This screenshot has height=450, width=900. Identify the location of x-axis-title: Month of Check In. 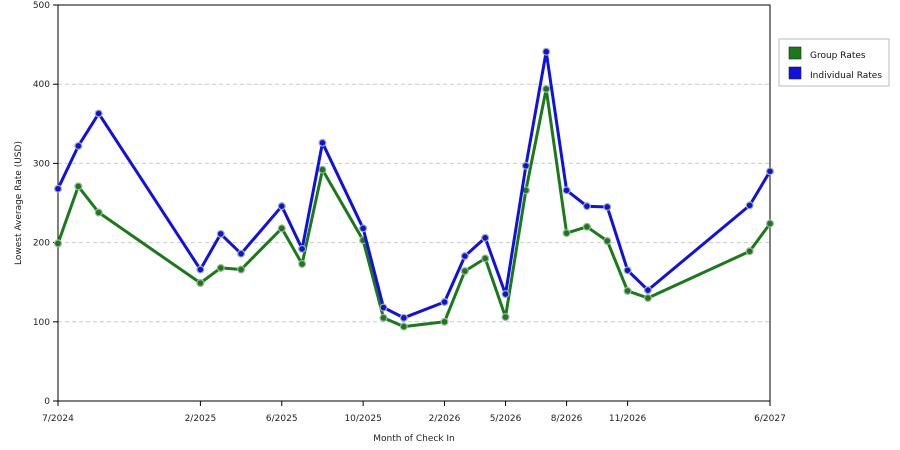
(414, 439).